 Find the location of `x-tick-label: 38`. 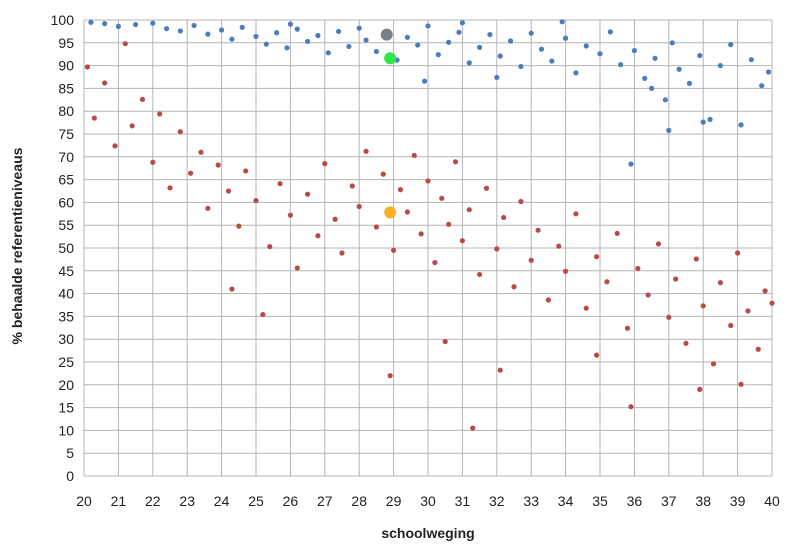

x-tick-label: 38 is located at coordinates (703, 501).